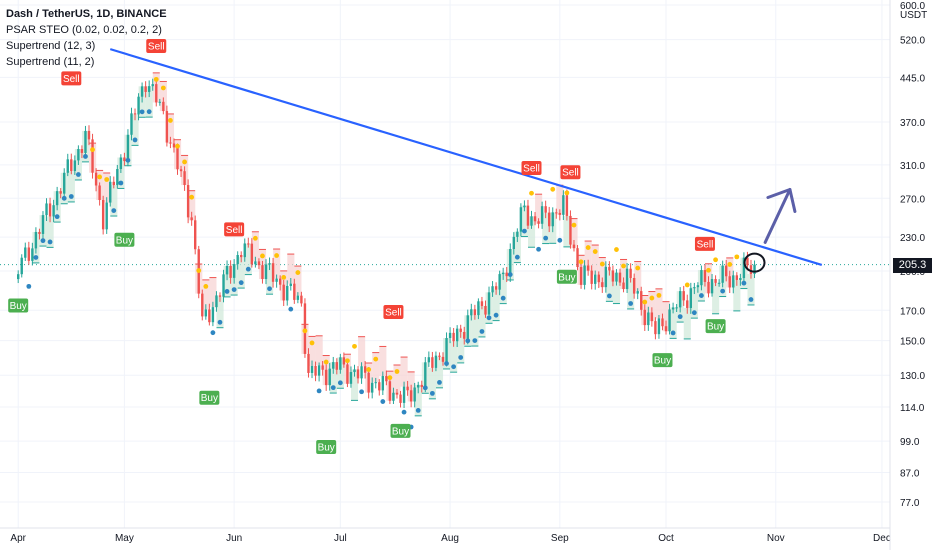 The image size is (932, 550). I want to click on y-tick-label: 445.0, so click(912, 78).